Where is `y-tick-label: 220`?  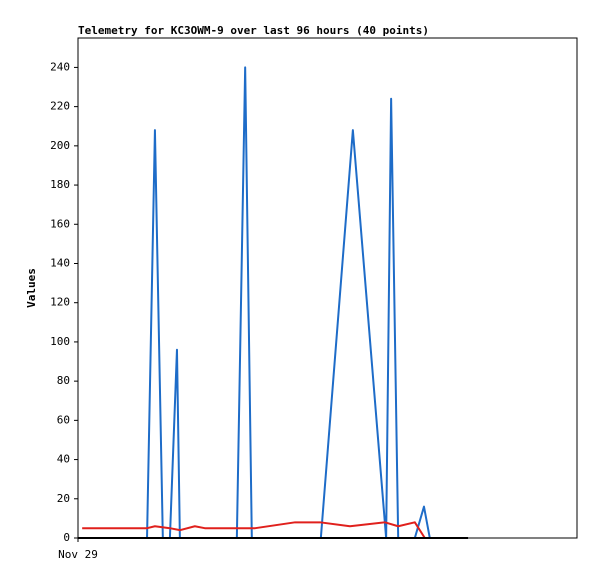
y-tick-label: 220 is located at coordinates (60, 106).